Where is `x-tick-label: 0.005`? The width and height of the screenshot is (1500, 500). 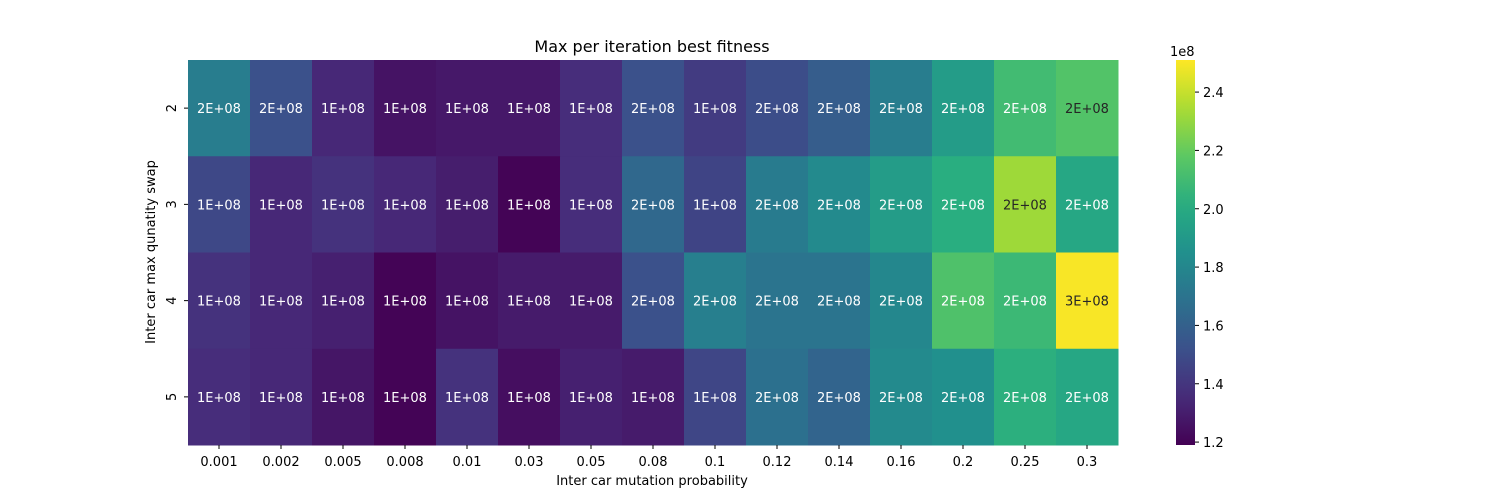
x-tick-label: 0.005 is located at coordinates (342, 462).